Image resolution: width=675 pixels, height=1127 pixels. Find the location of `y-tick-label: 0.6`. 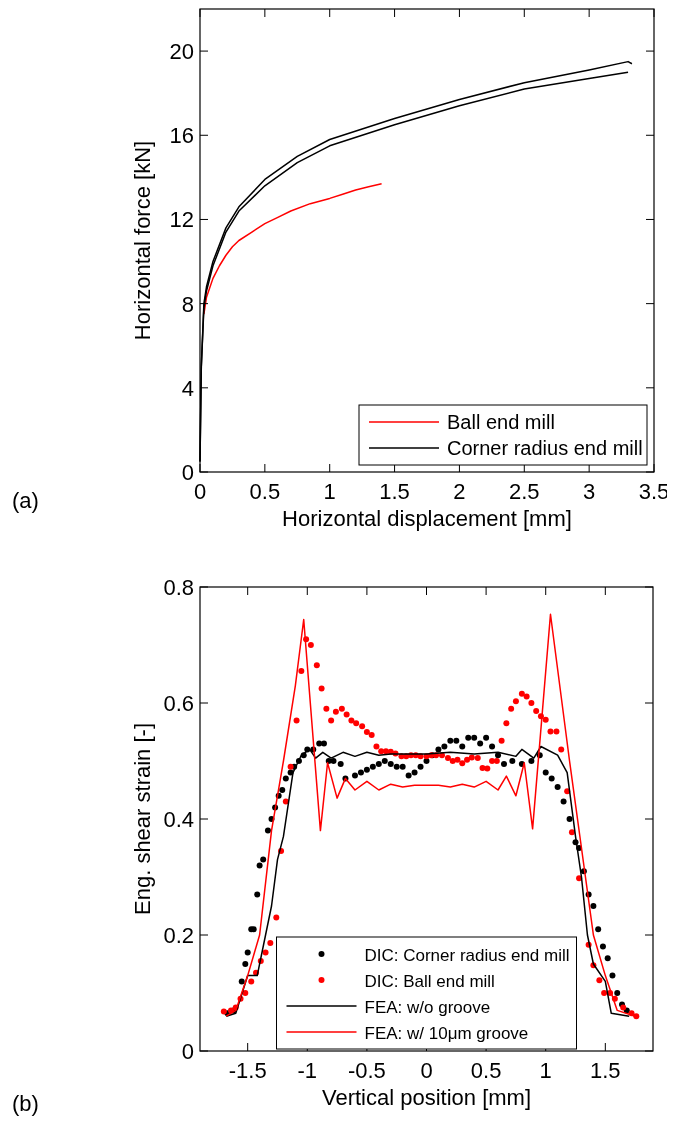

y-tick-label: 0.6 is located at coordinates (178, 703).